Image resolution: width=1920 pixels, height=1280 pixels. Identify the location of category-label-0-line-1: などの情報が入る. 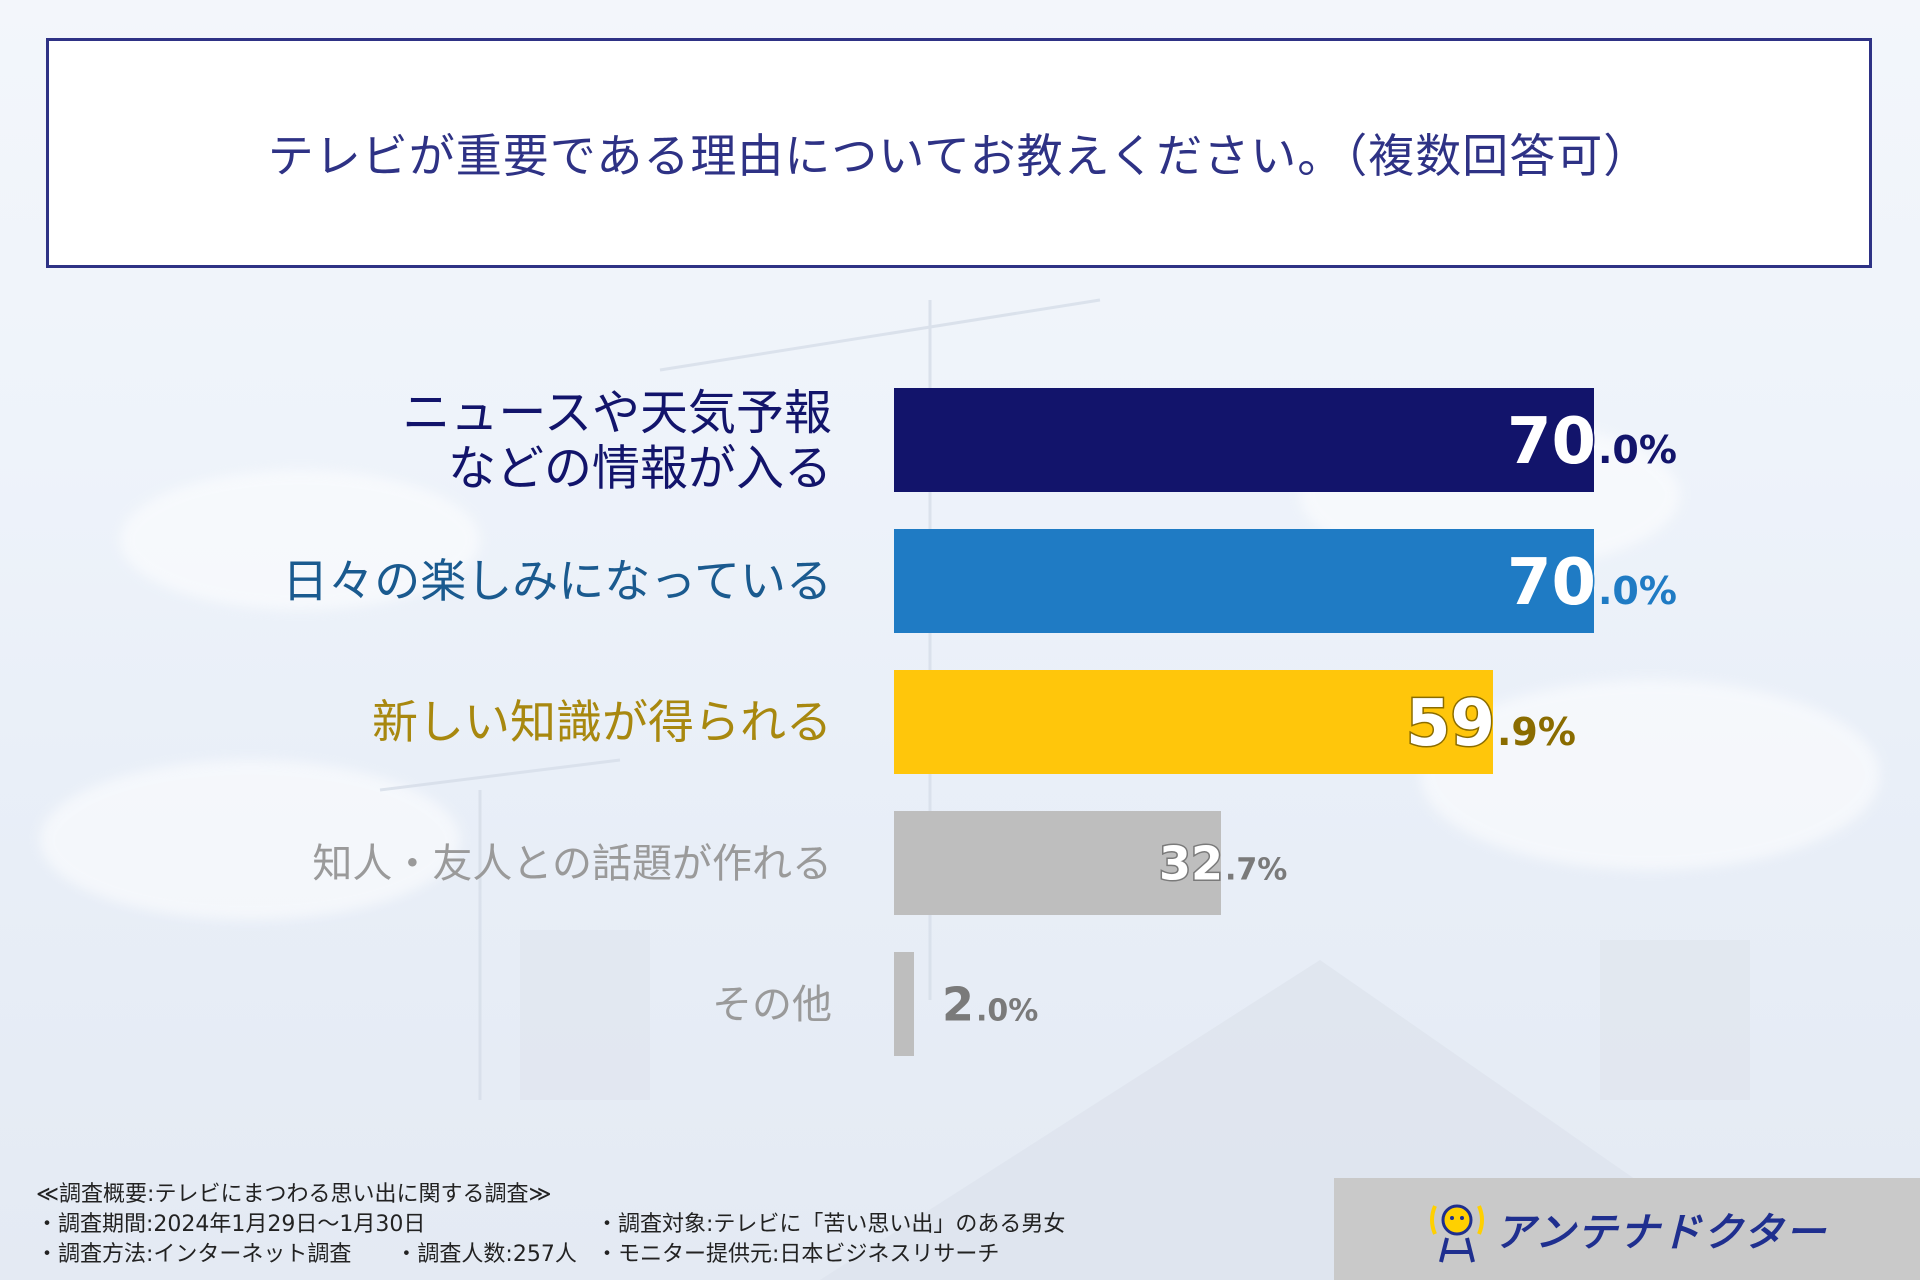
(640, 468).